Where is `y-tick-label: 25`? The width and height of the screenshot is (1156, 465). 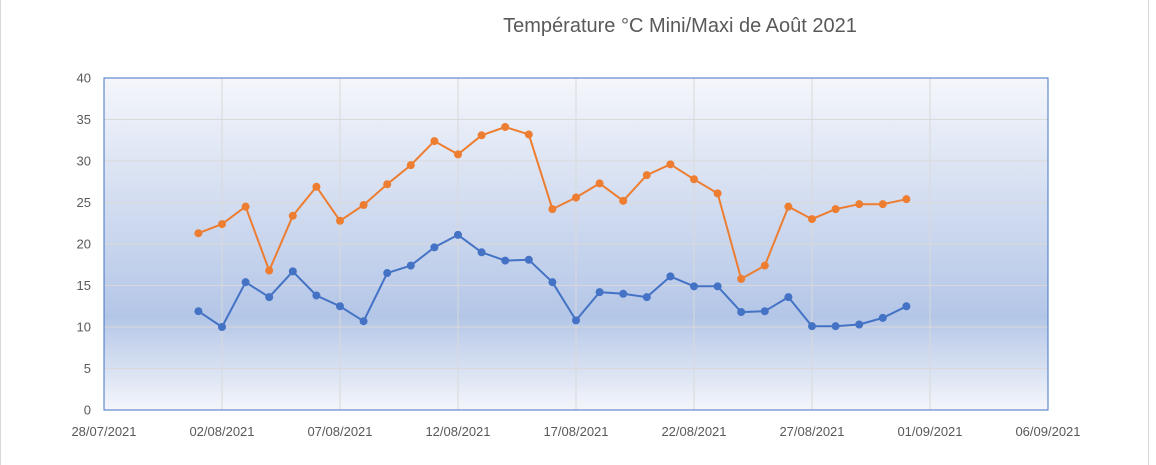
y-tick-label: 25 is located at coordinates (84, 202).